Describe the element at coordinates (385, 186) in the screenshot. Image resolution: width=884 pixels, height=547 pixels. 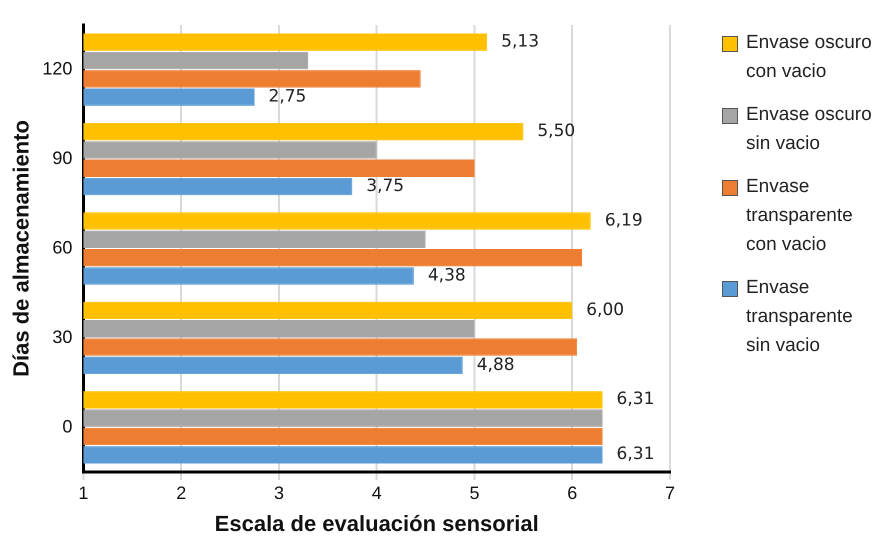
I see `data-label: 3,75` at that location.